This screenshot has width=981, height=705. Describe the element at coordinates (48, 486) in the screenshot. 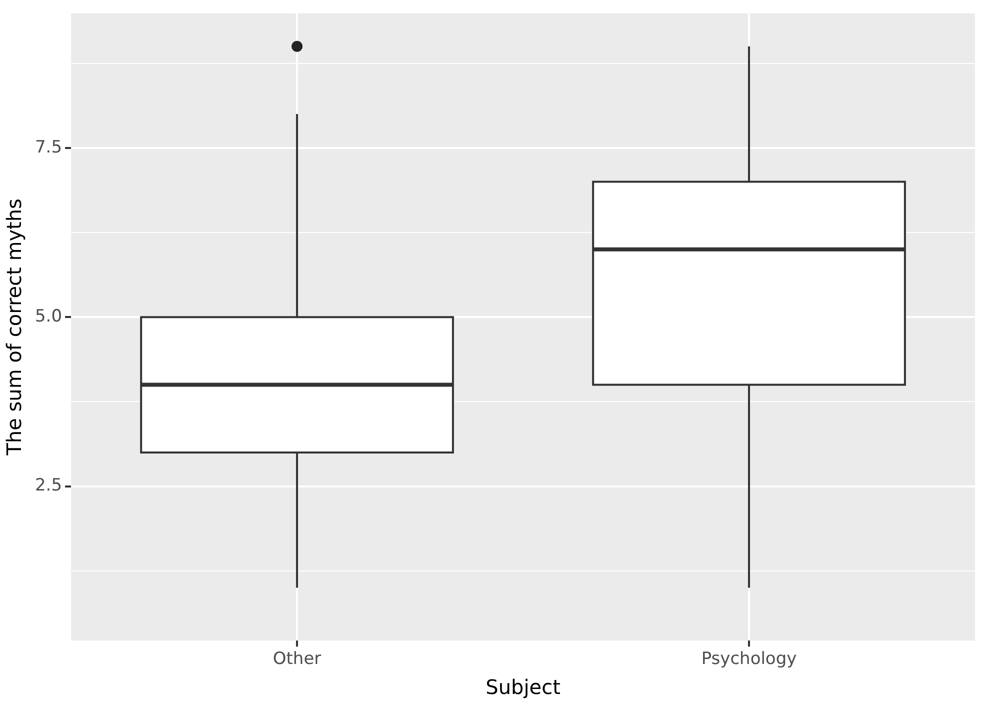

I see `y-tick-label: 2.5` at that location.